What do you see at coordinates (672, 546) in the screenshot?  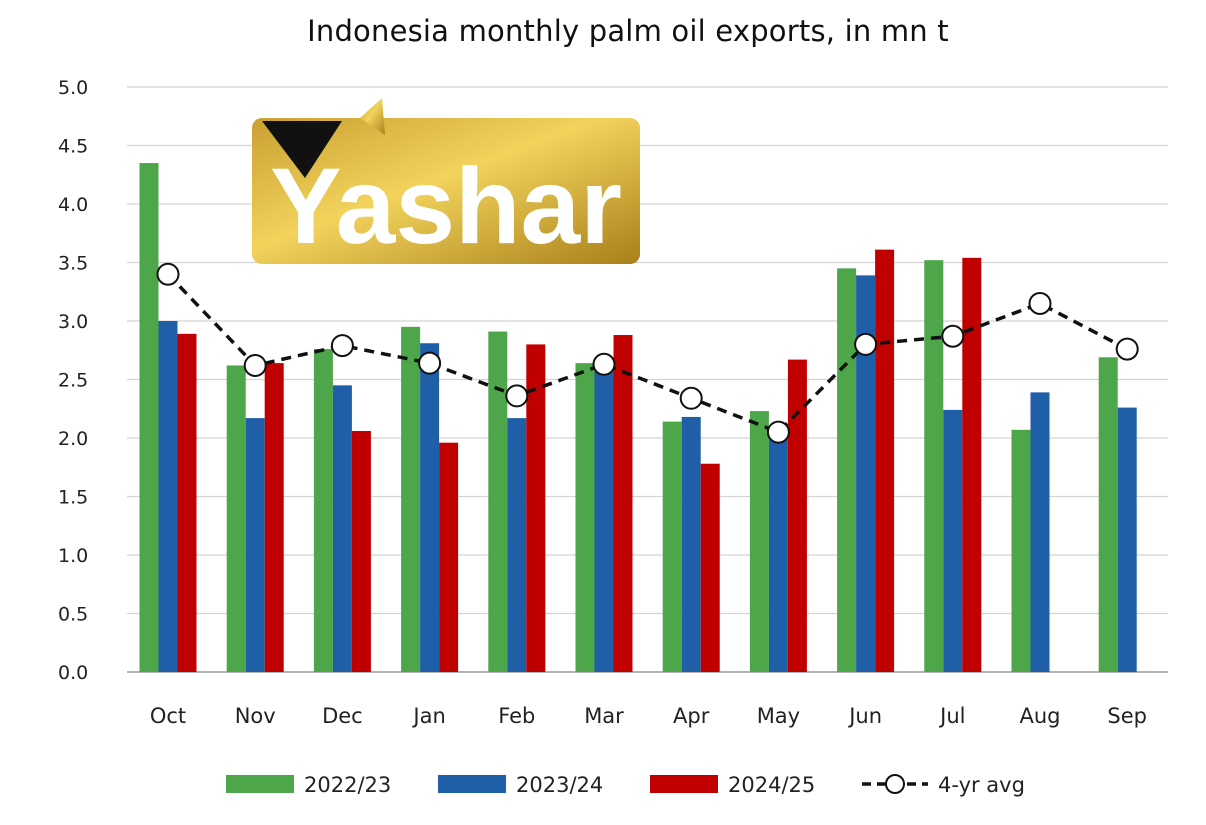 I see `bar-2022-23-apr` at bounding box center [672, 546].